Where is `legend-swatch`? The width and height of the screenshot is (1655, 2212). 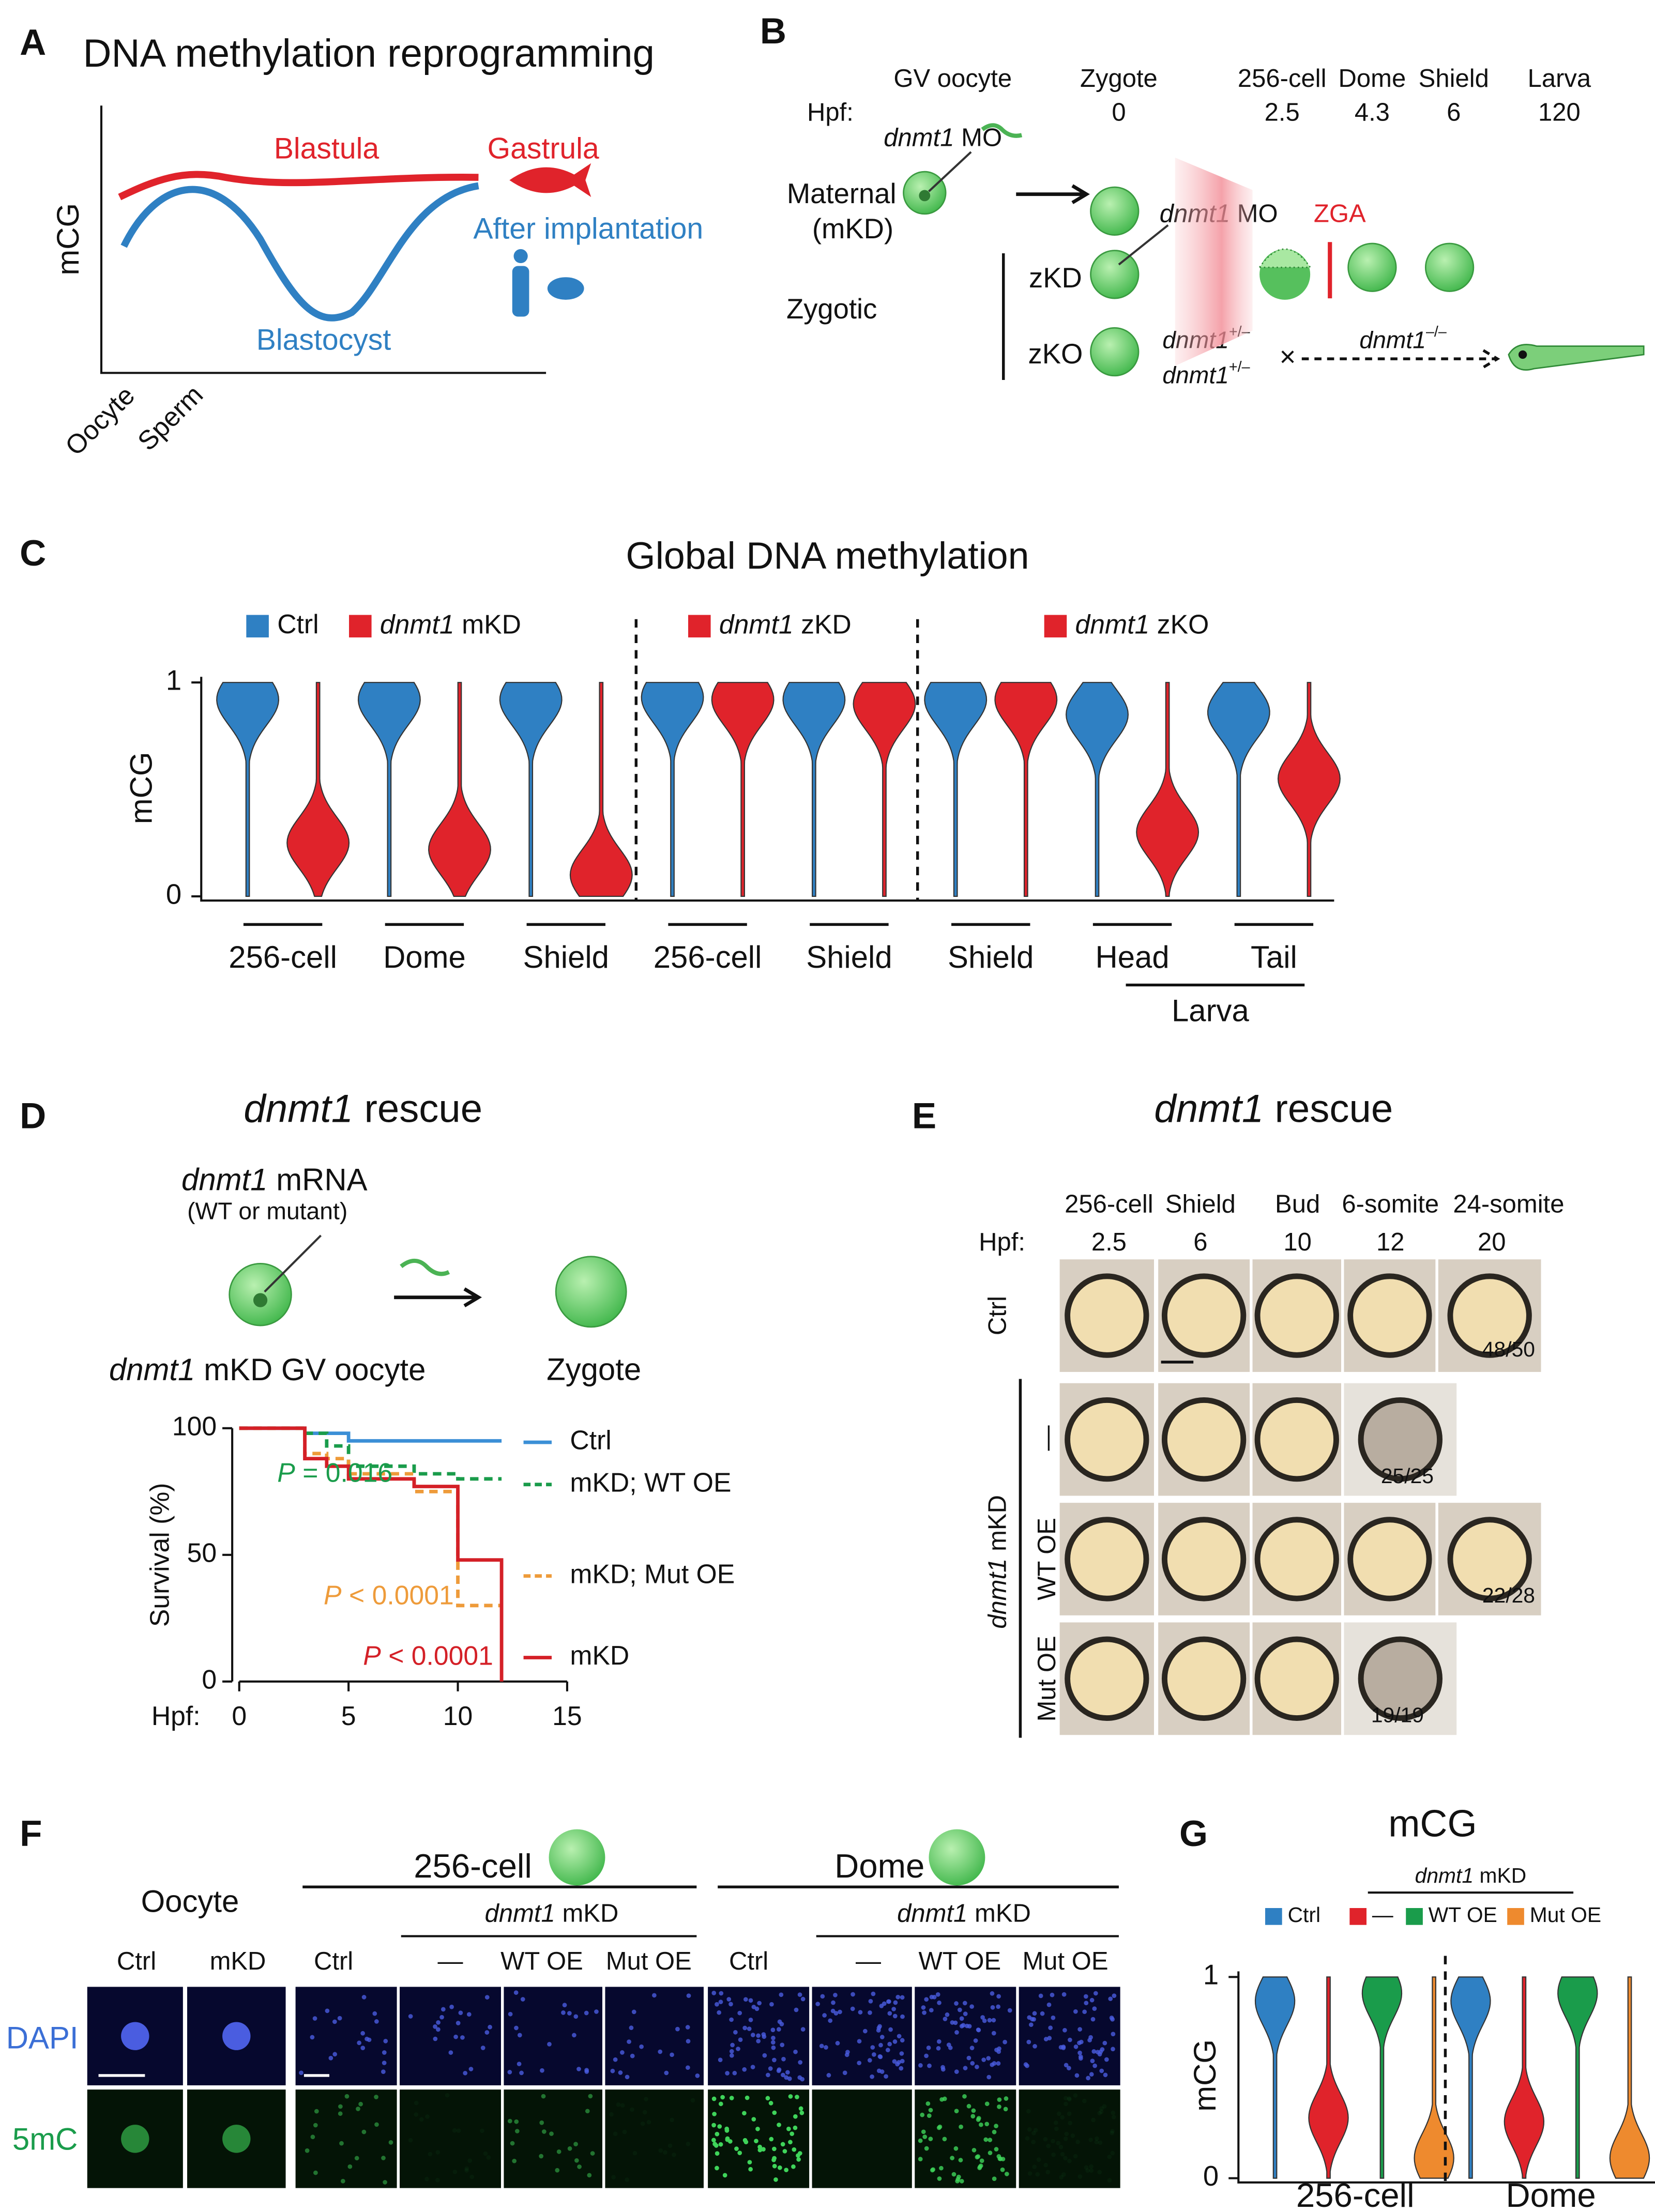 legend-swatch is located at coordinates (360, 626).